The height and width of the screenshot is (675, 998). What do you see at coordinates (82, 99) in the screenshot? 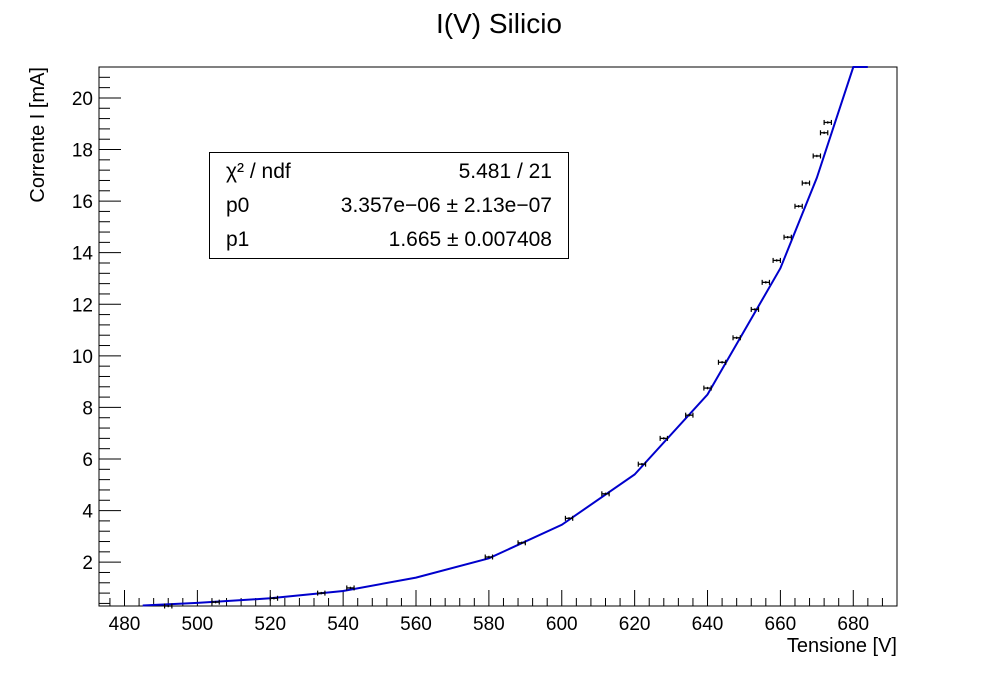
I see `y-tick-label: 20` at bounding box center [82, 99].